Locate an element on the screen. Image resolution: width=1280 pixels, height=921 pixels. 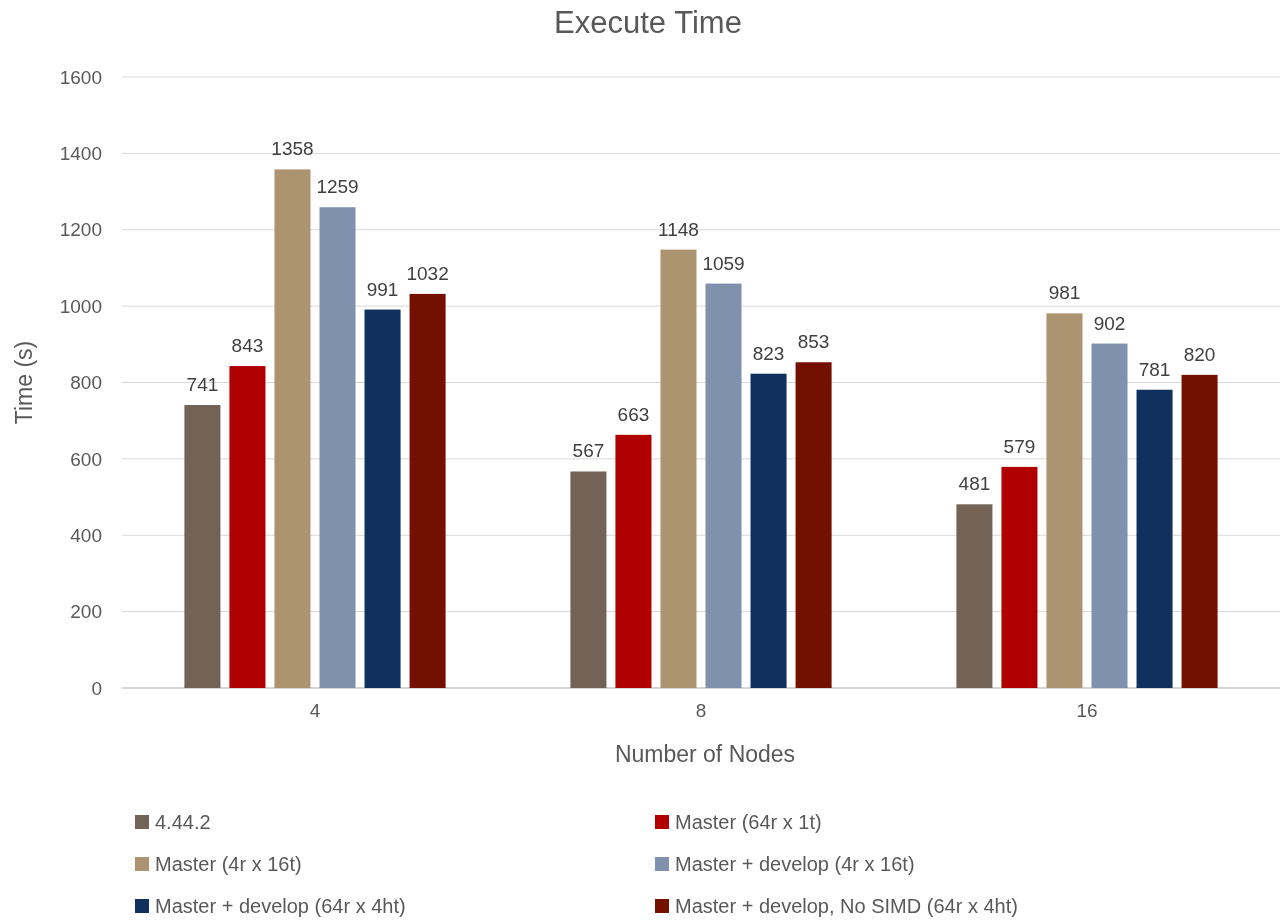
x-tick-label: 8 is located at coordinates (701, 710).